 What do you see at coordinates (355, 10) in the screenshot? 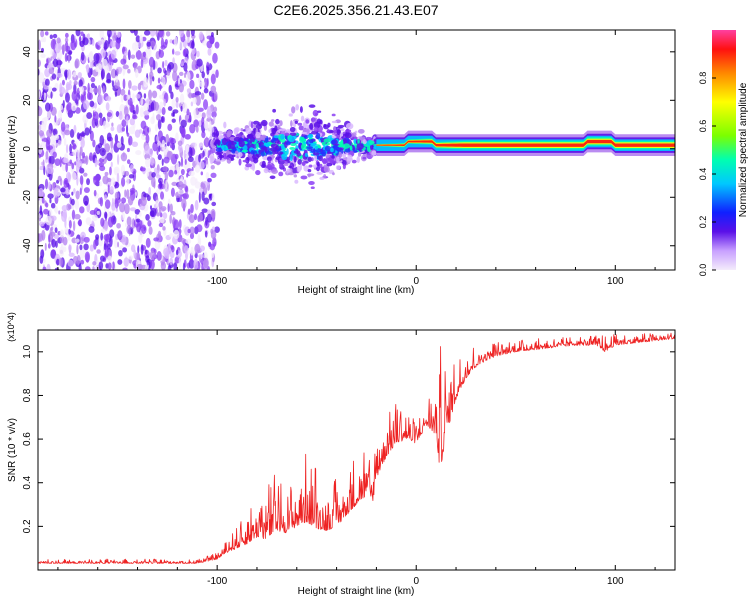
I see `figure-title: C2E6.2025.356.21.43.E07` at bounding box center [355, 10].